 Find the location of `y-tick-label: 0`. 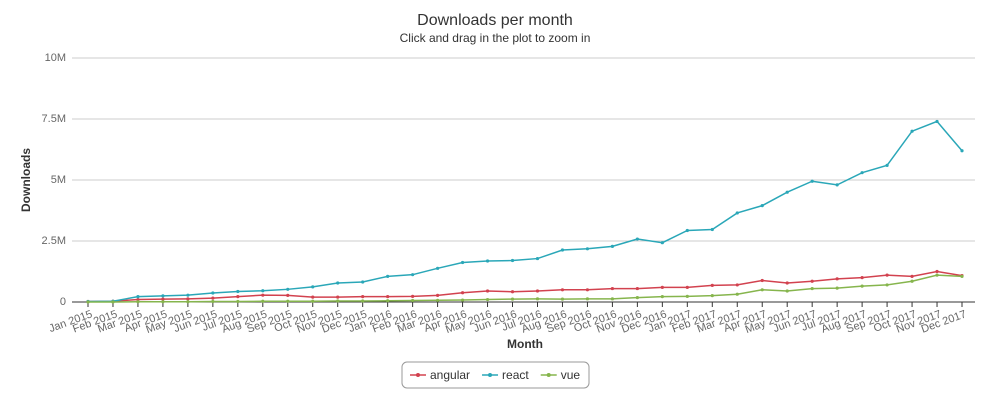

y-tick-label: 0 is located at coordinates (63, 302).